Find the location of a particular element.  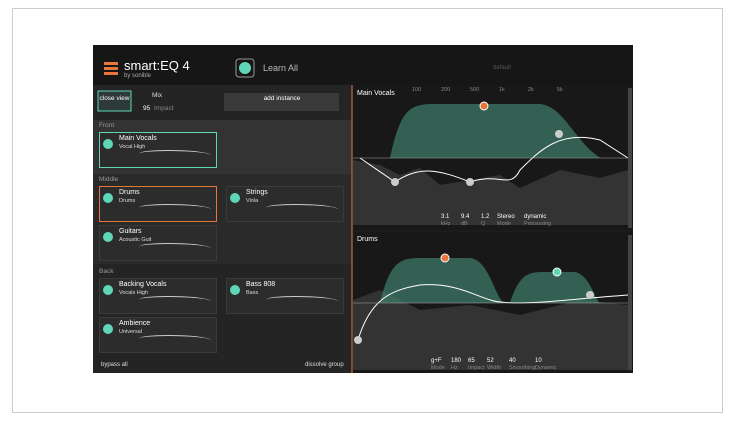

freq-label: 5k is located at coordinates (560, 90).